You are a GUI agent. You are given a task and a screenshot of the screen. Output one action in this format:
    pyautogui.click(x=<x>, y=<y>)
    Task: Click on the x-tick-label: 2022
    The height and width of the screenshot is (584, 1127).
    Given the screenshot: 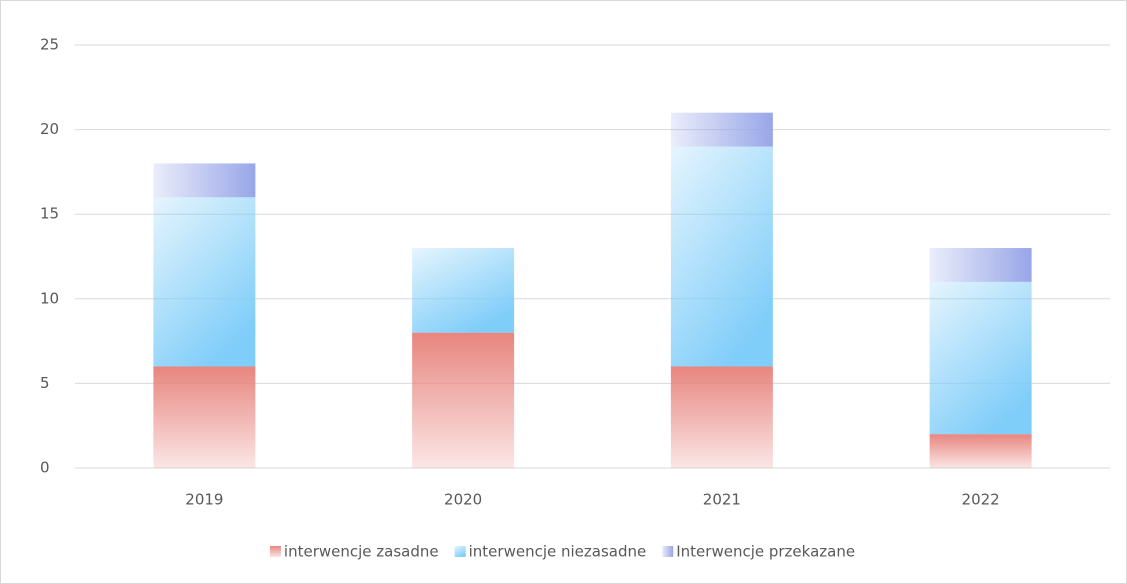 What is the action you would take?
    pyautogui.click(x=981, y=500)
    